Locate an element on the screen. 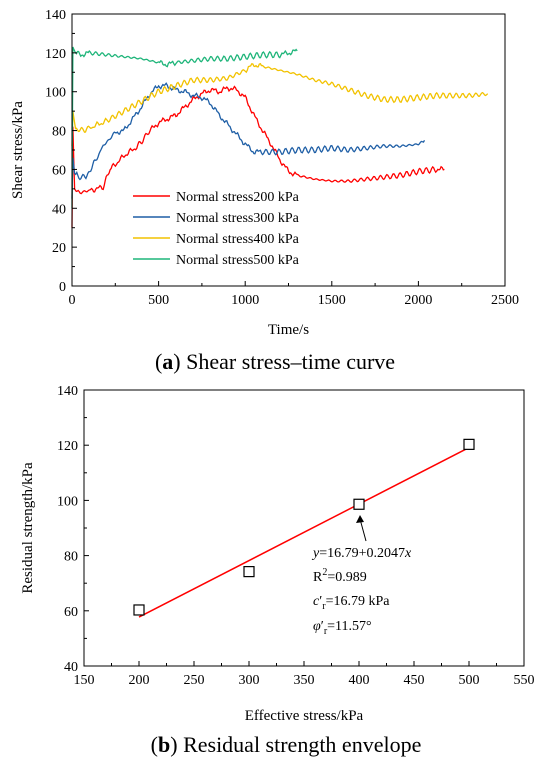 This screenshot has width=550, height=766. x-tick-label: 300 is located at coordinates (249, 680).